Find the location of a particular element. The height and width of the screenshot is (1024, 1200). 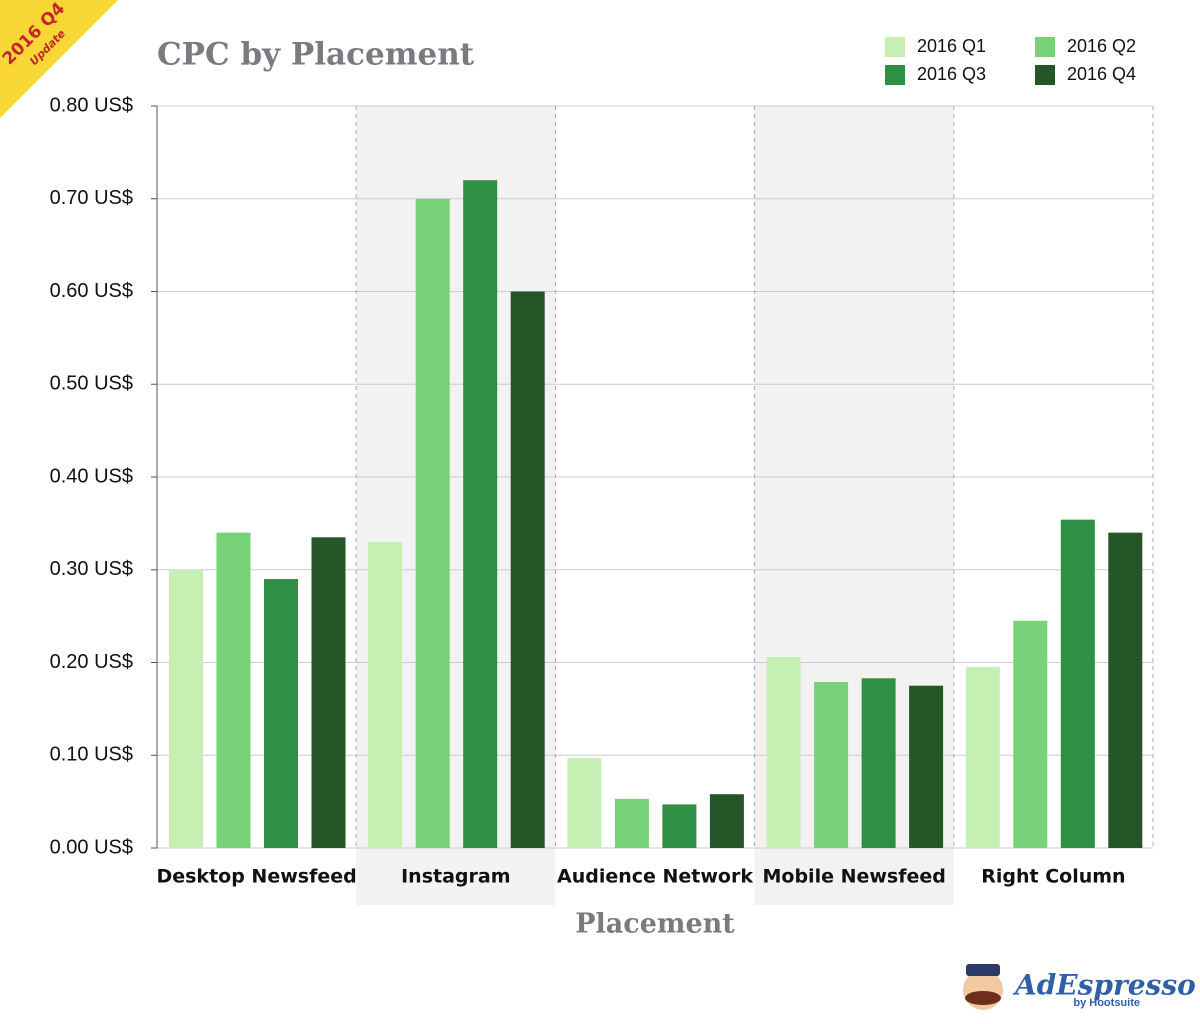

y-tick-label: 0.70 US$ is located at coordinates (91, 198).